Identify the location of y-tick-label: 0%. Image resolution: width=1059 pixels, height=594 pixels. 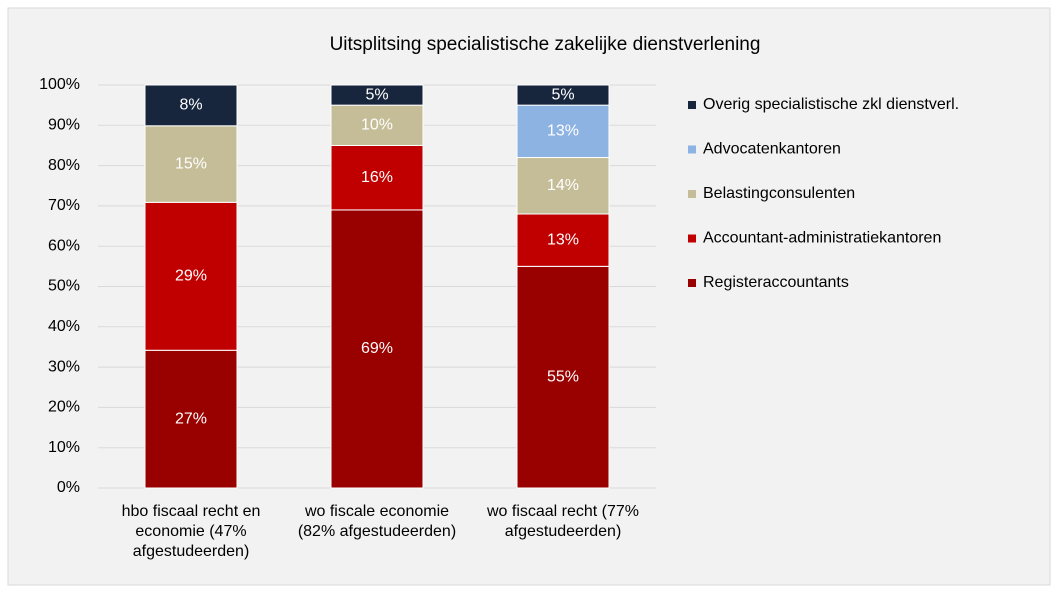
(68, 487).